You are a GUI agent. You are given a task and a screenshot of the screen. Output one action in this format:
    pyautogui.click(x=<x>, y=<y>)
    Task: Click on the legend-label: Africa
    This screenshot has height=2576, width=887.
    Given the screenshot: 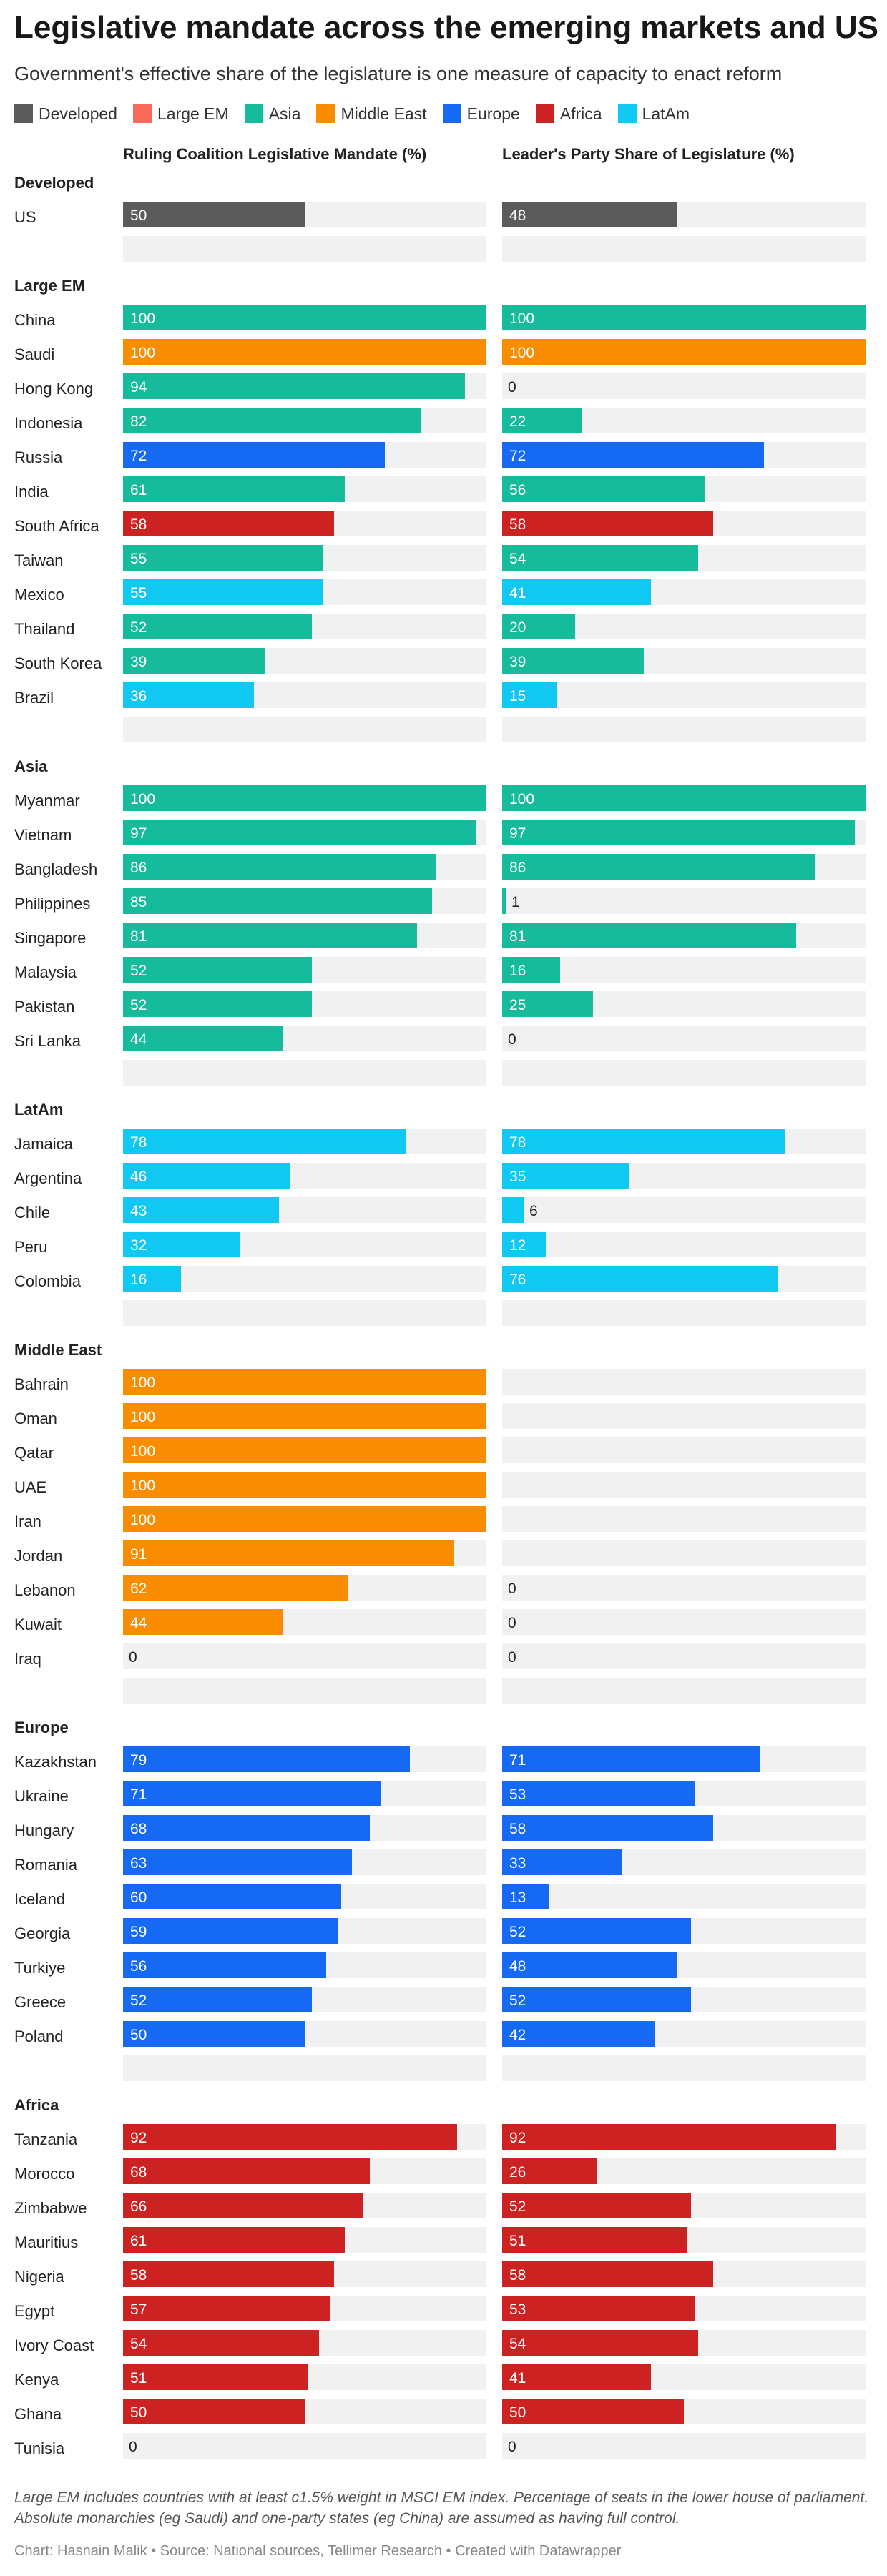 What is the action you would take?
    pyautogui.click(x=580, y=114)
    